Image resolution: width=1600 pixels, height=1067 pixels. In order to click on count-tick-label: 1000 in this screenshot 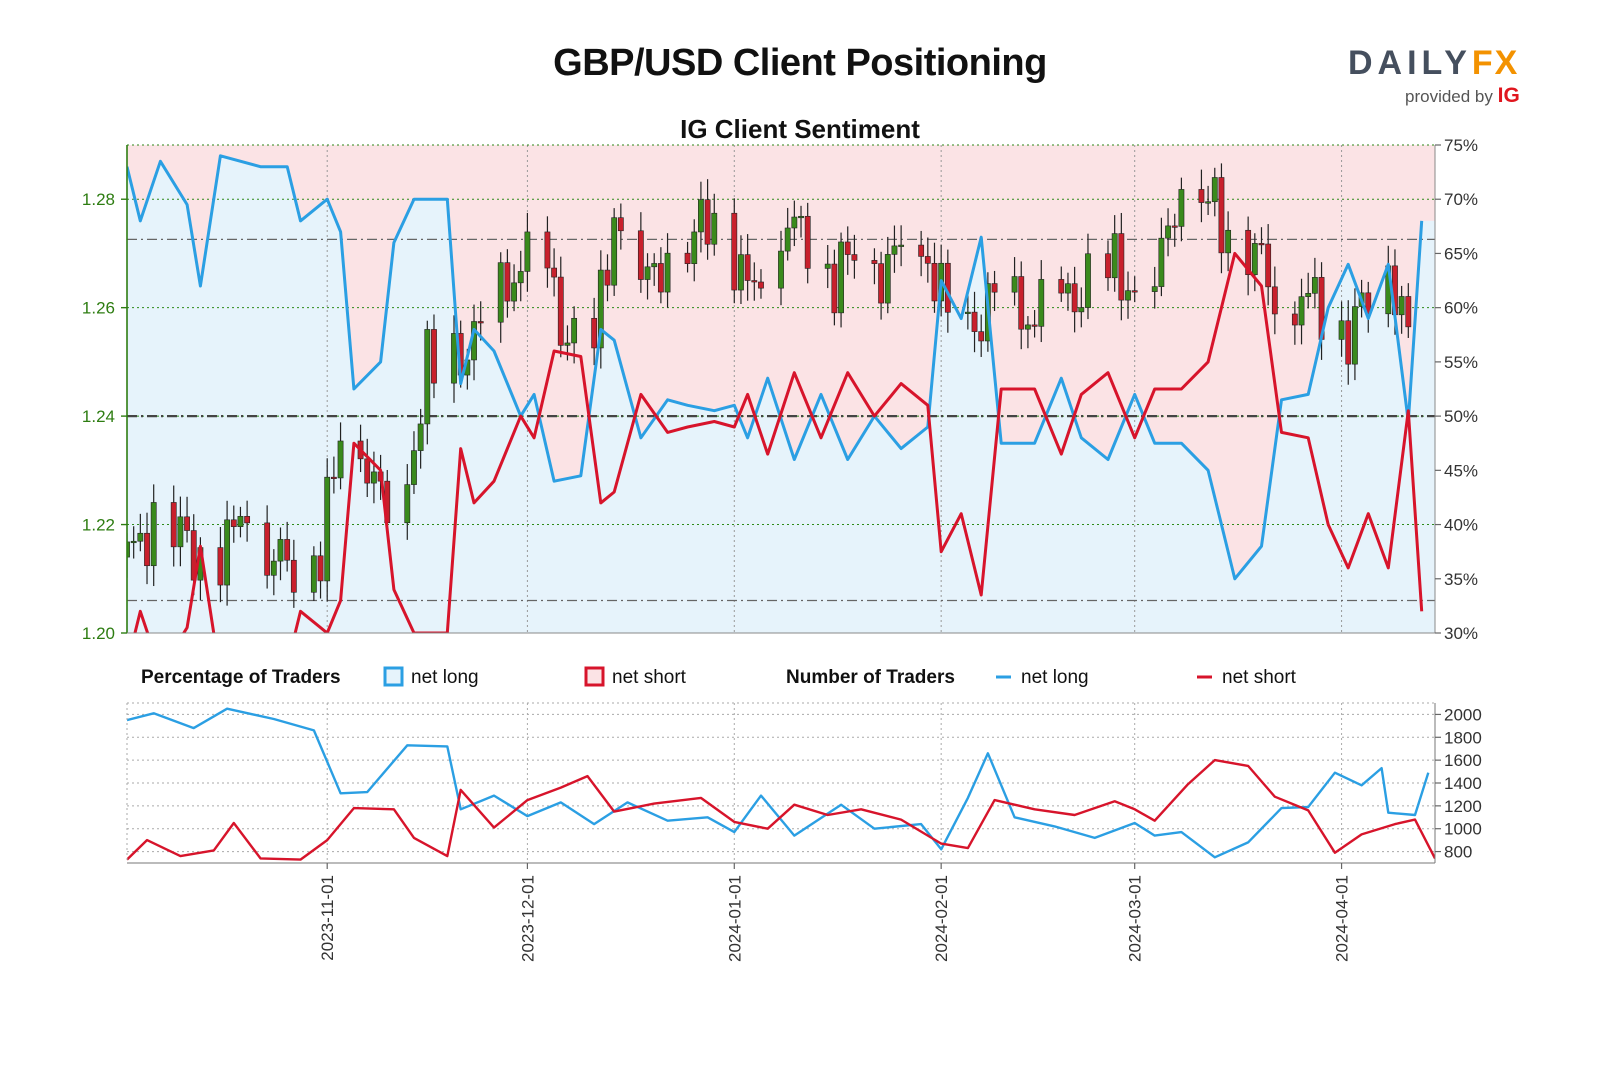, I will do `click(1463, 829)`.